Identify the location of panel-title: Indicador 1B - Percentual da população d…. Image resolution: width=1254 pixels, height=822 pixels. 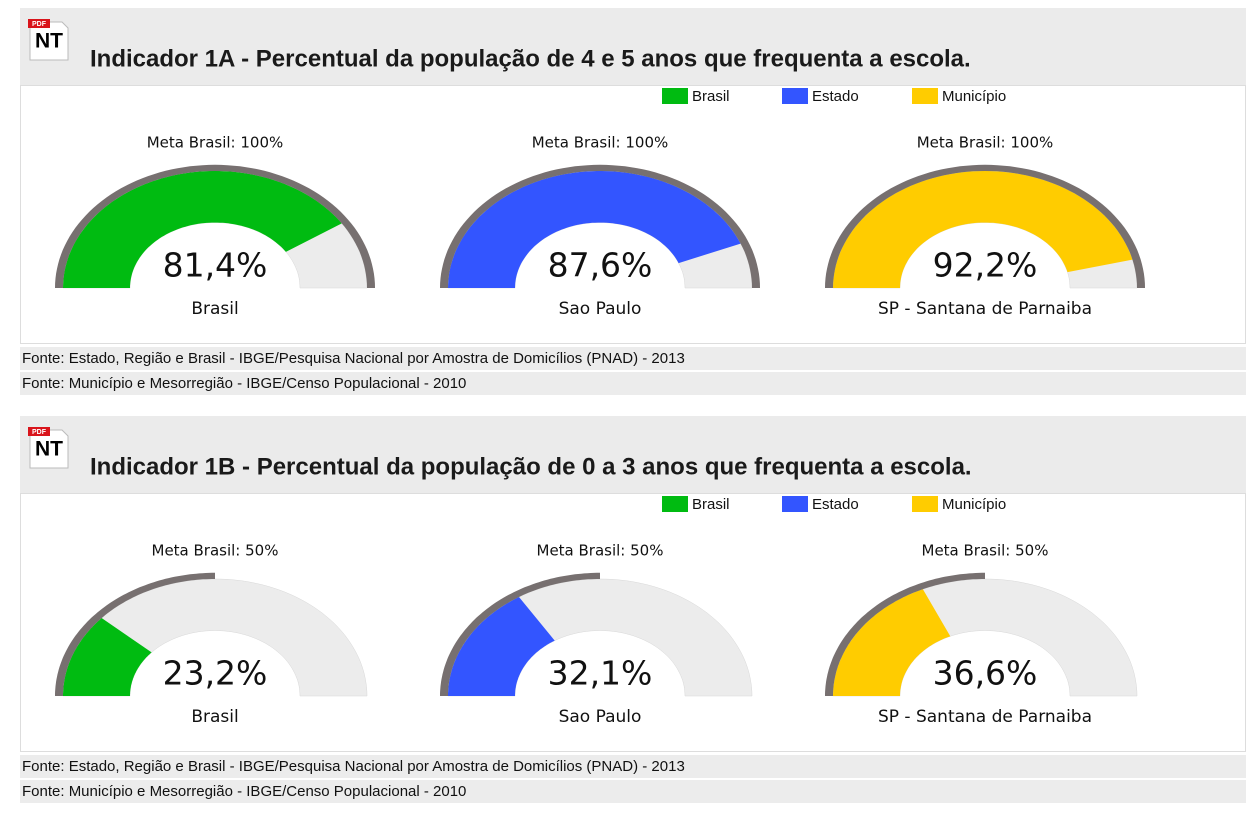
(531, 466).